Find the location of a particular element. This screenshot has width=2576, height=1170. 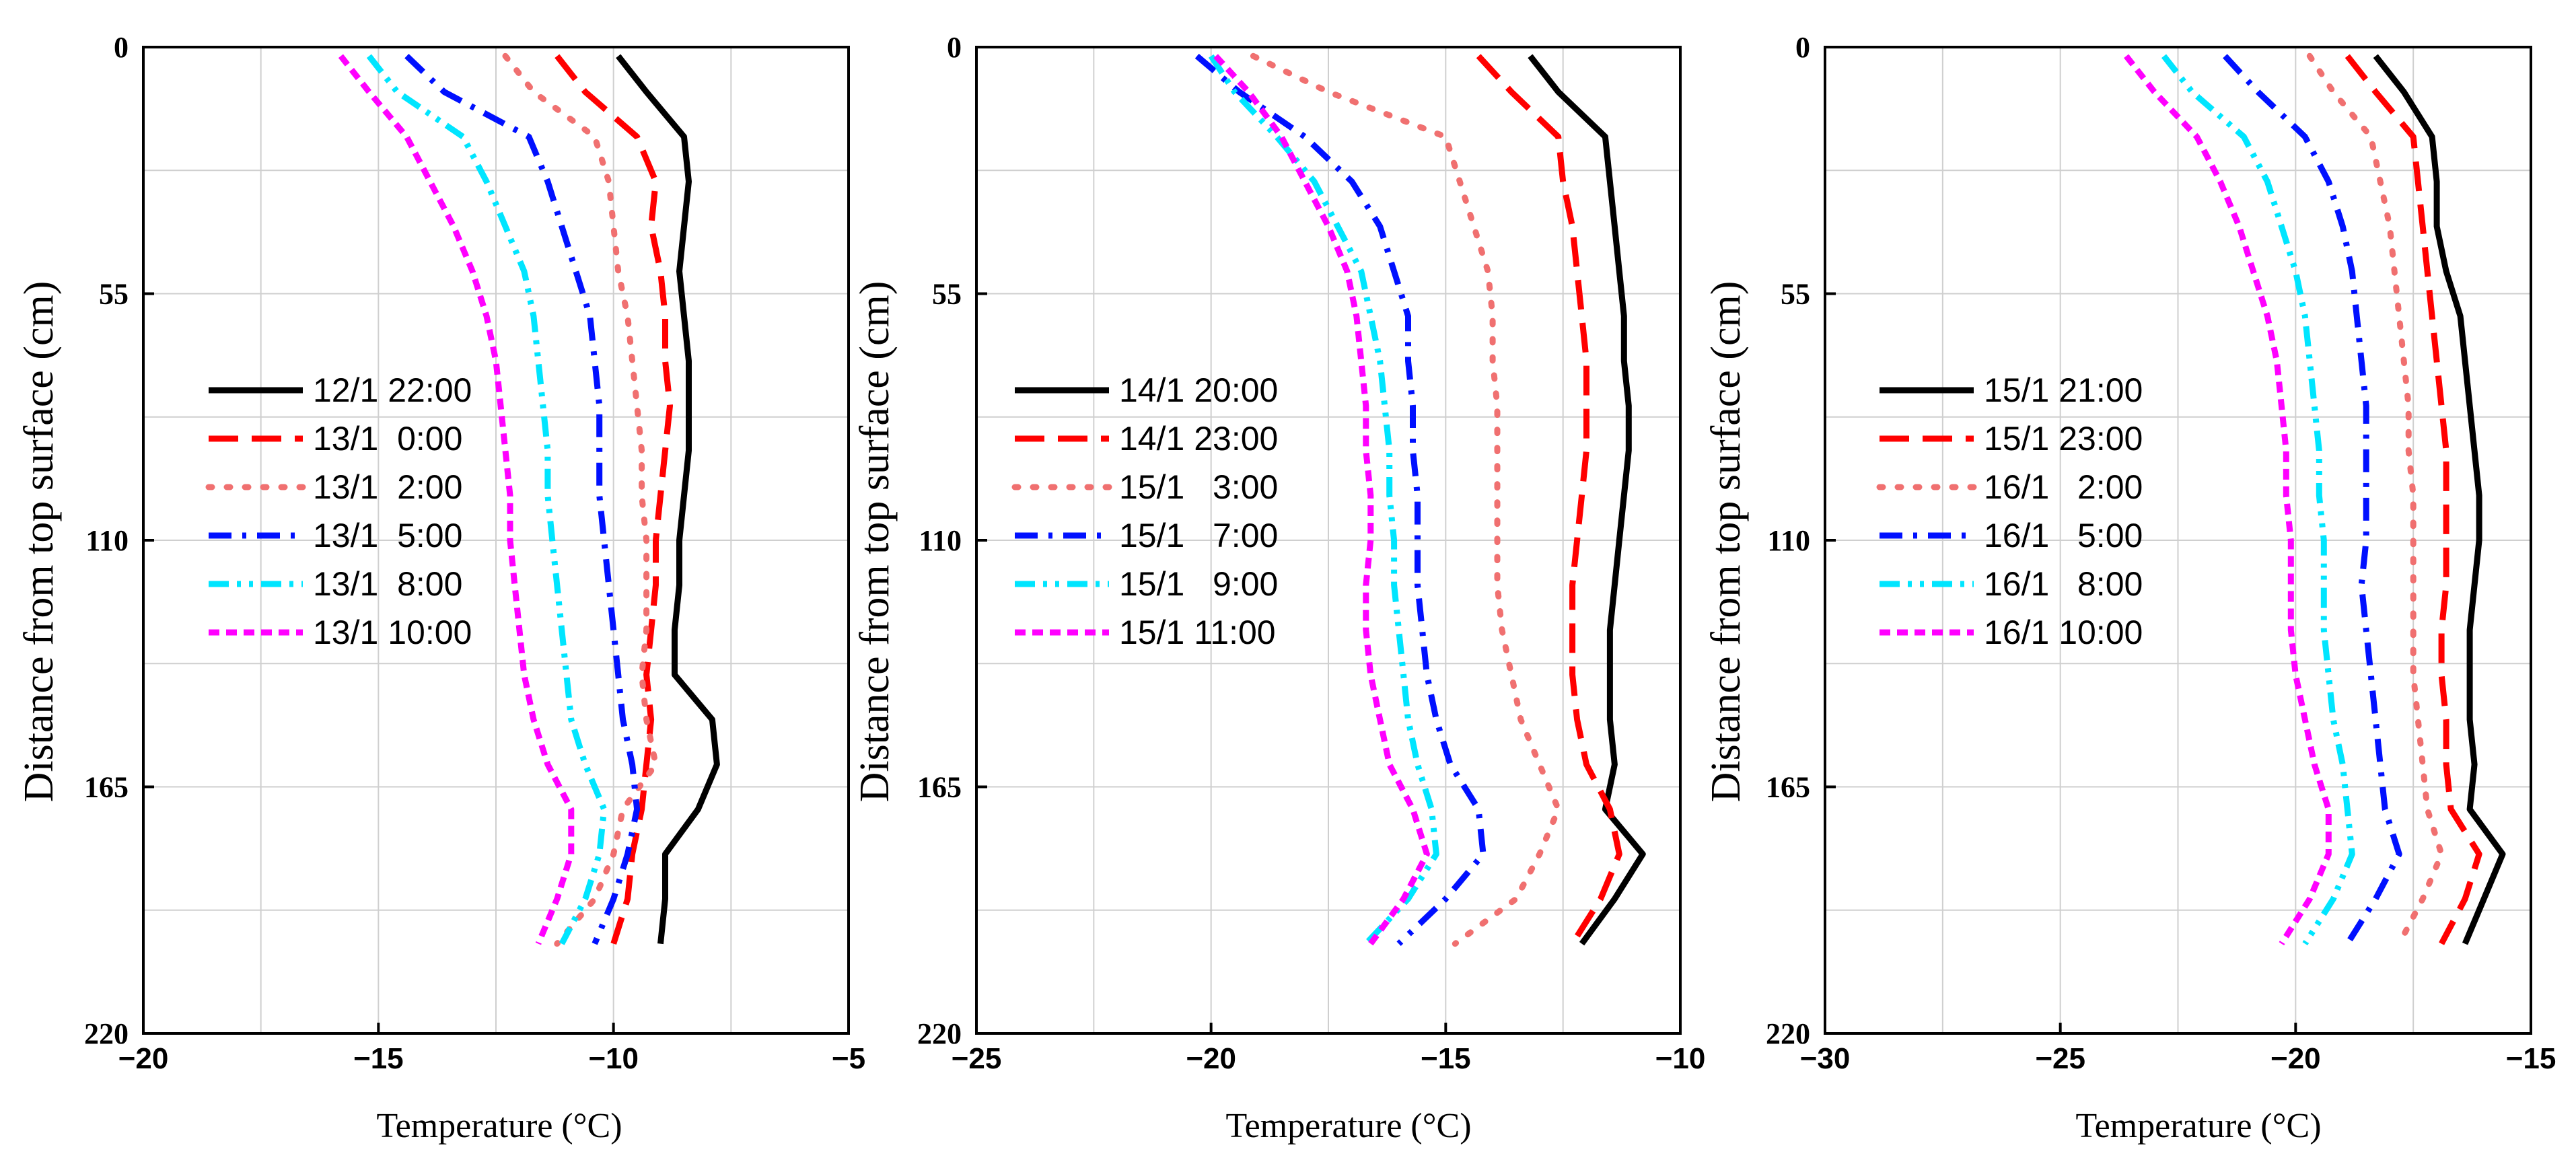

legend-label: 14/1 20:00 is located at coordinates (1198, 390).